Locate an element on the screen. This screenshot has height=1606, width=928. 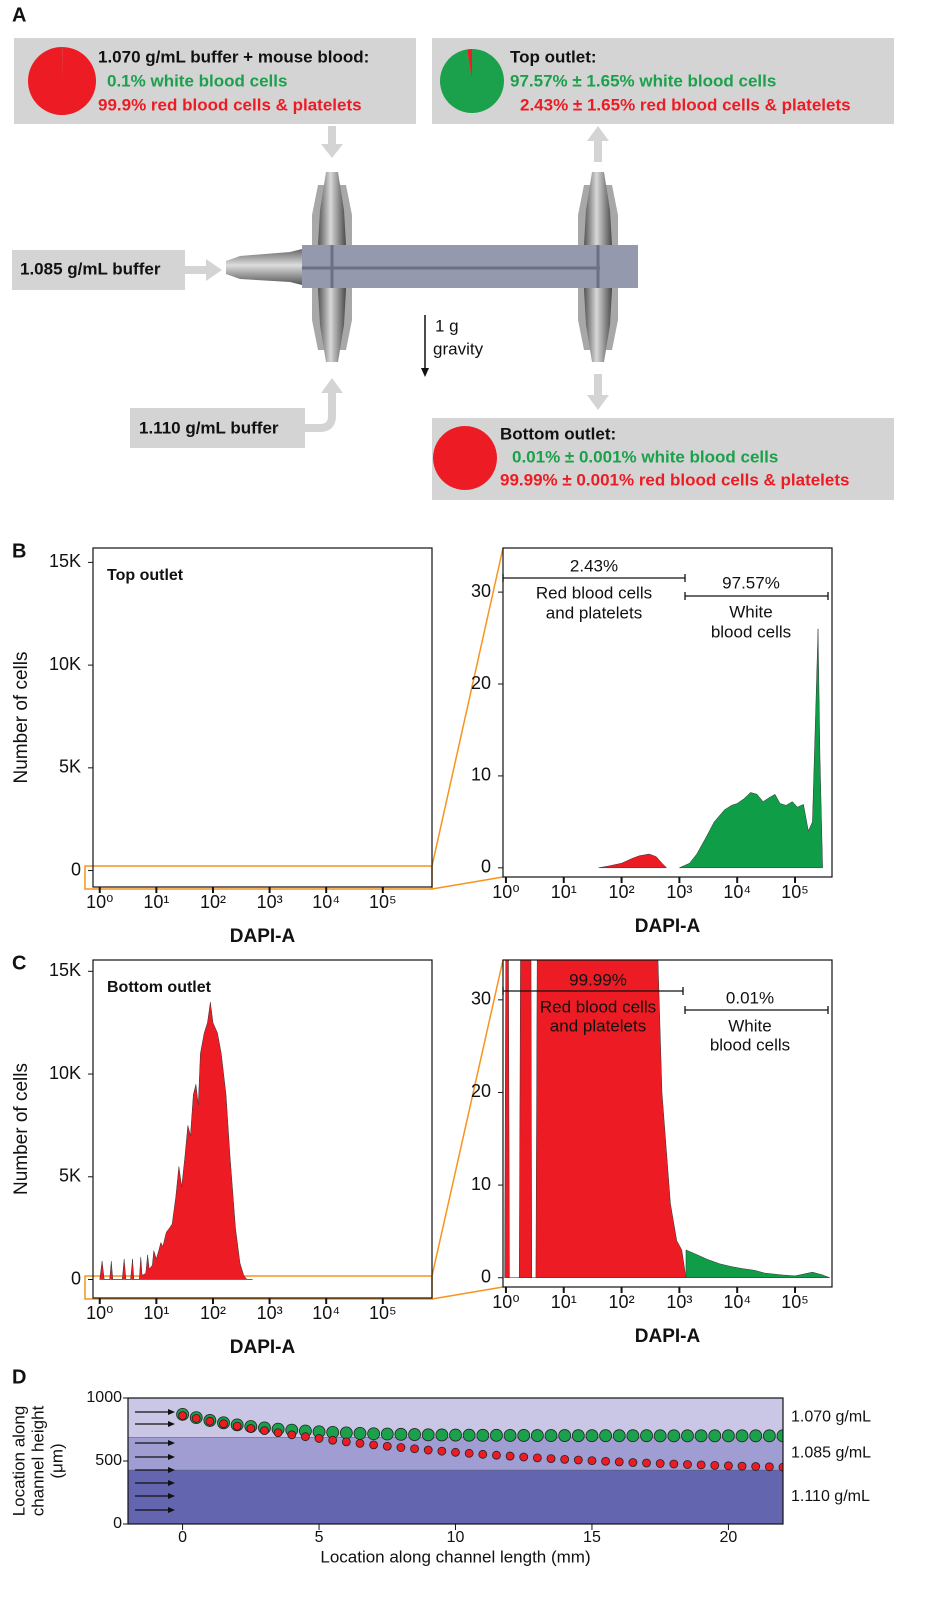
y-axis-title: channel height is located at coordinates (37, 1460).